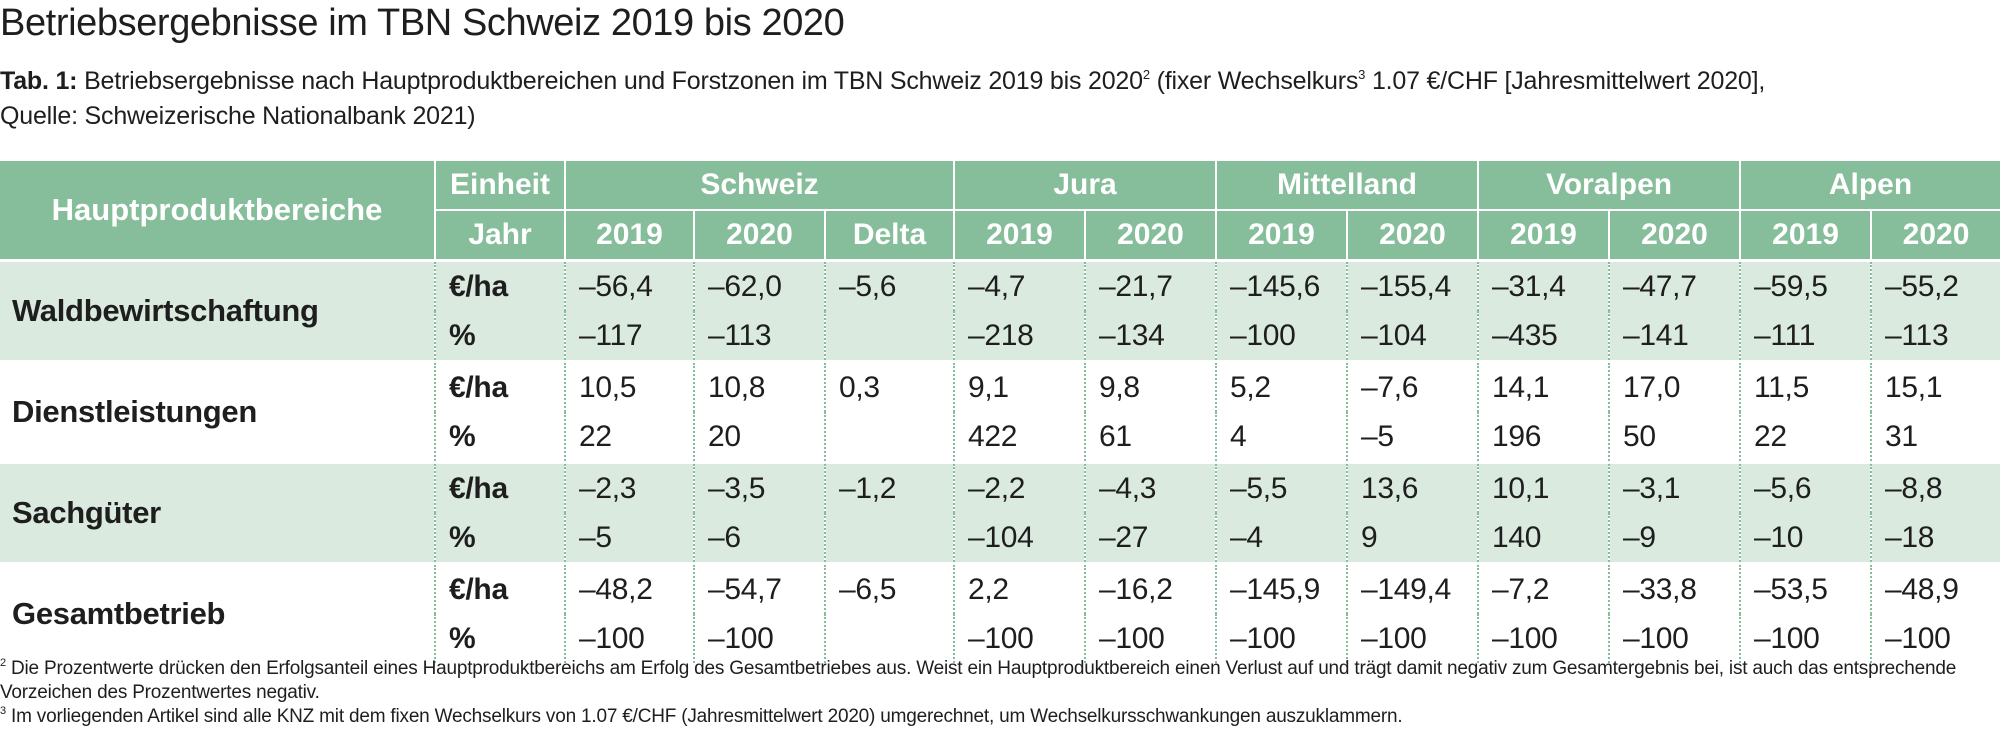 This screenshot has width=2000, height=743. What do you see at coordinates (1935, 386) in the screenshot?
I see `value-cell: 15,1` at bounding box center [1935, 386].